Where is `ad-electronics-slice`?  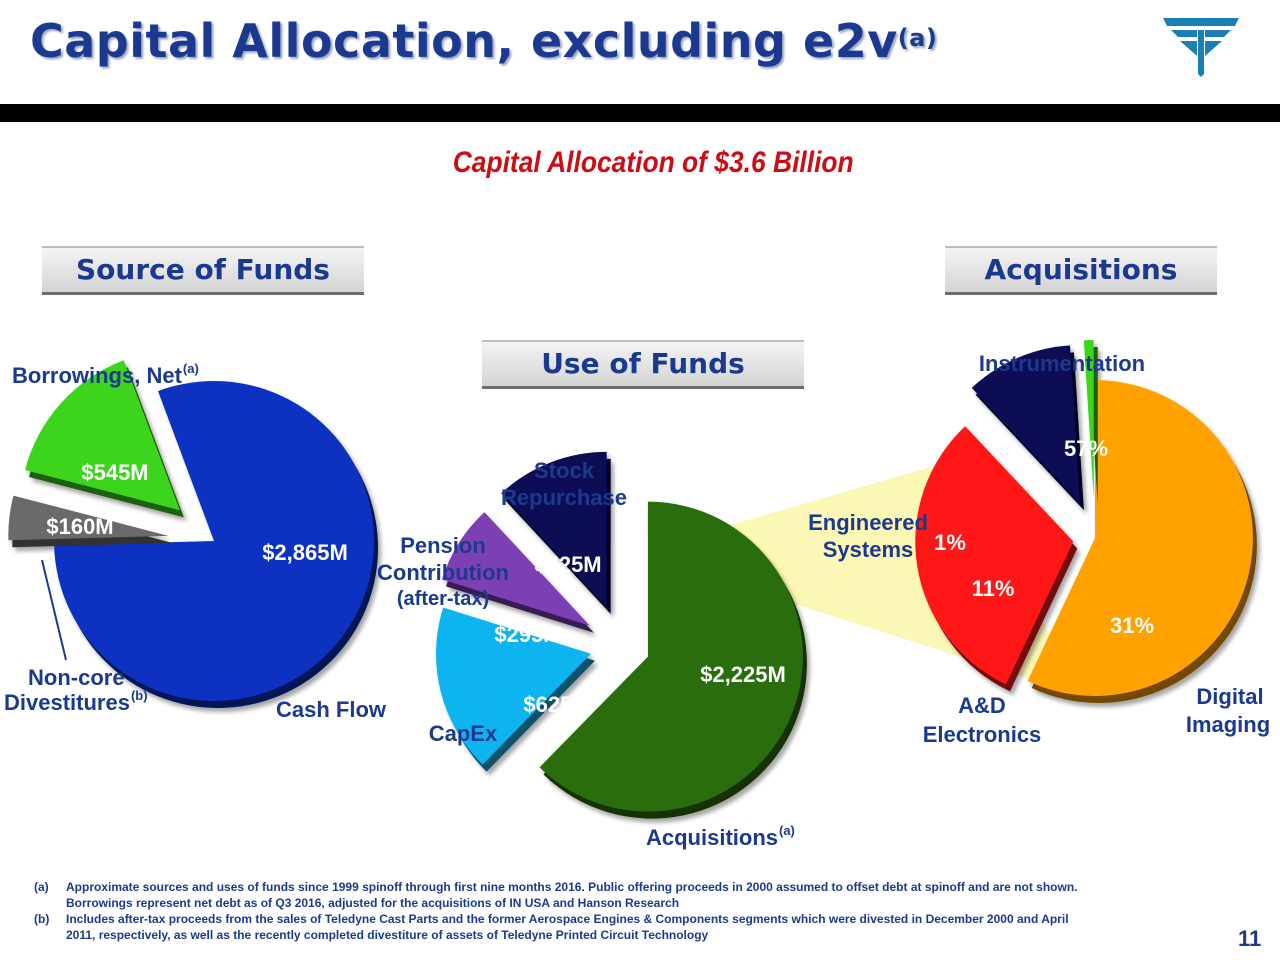
ad-electronics-slice is located at coordinates (1025, 424).